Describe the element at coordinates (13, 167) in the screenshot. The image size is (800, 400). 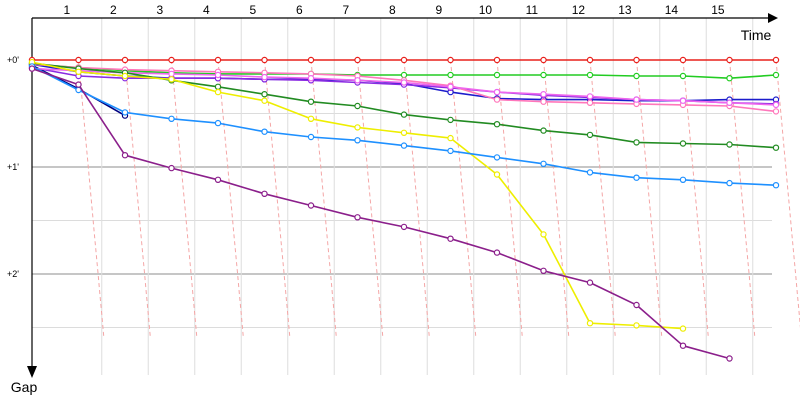
I see `y-tick-label: +1'` at that location.